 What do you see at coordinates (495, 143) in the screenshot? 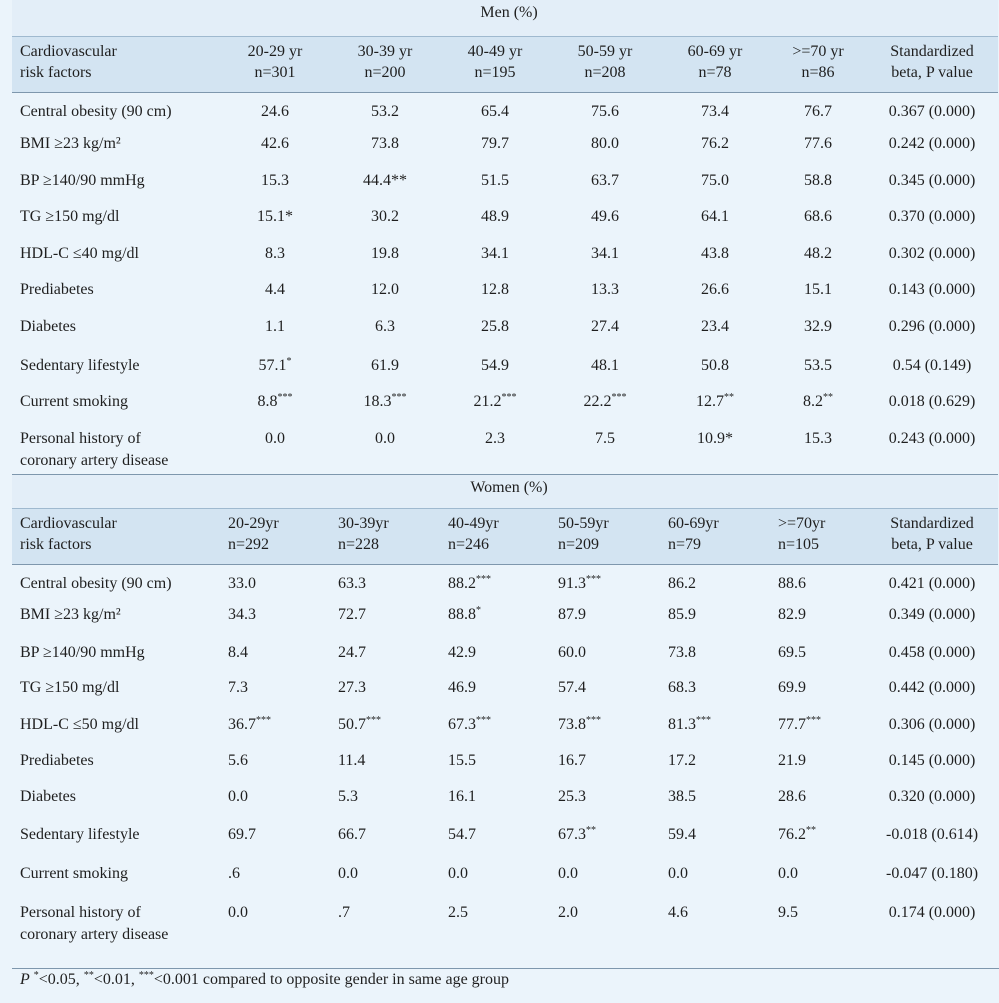
I see `value: 79.7` at bounding box center [495, 143].